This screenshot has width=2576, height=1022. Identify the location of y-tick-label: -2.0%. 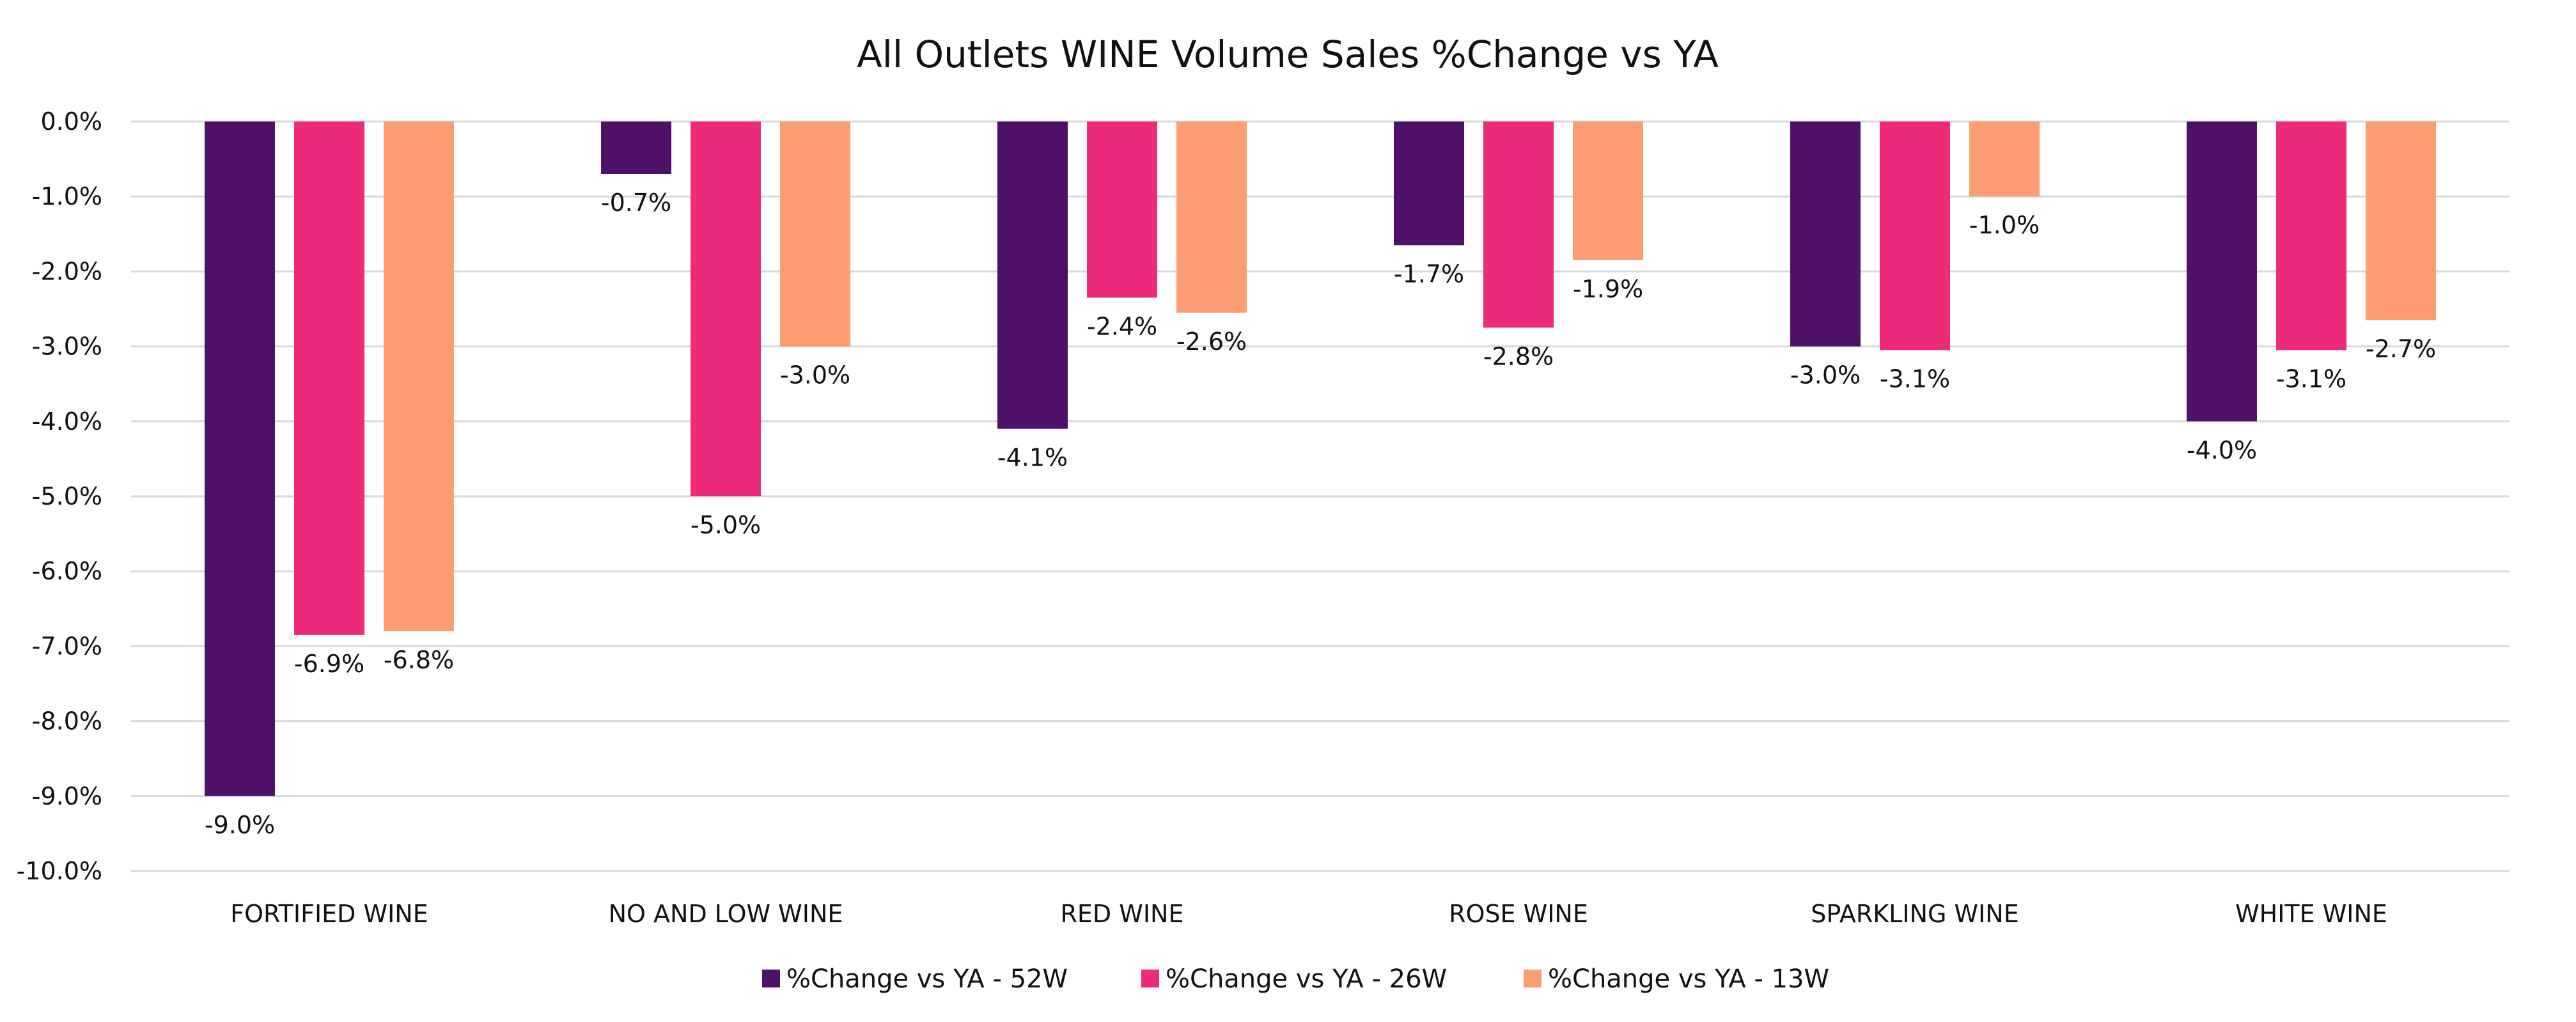
(67, 271).